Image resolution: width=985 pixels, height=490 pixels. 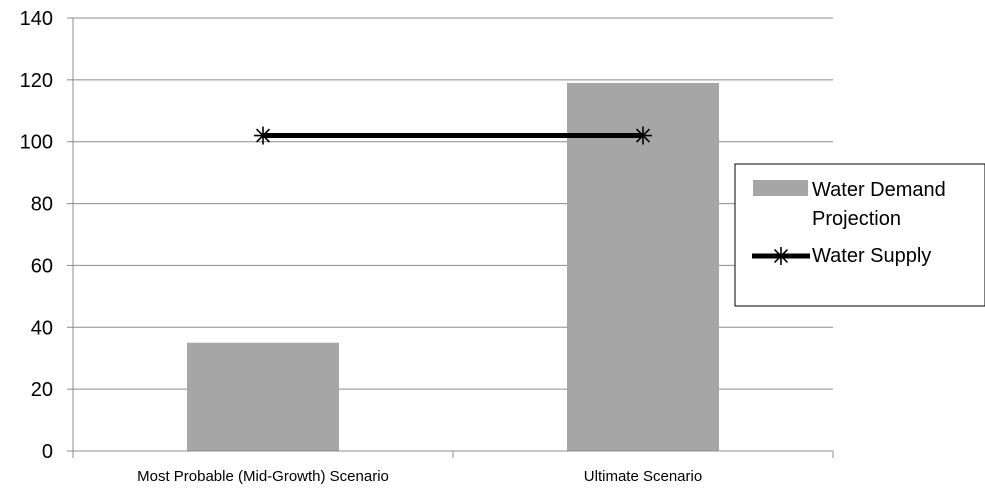 What do you see at coordinates (47, 452) in the screenshot?
I see `y-tick-label: 0` at bounding box center [47, 452].